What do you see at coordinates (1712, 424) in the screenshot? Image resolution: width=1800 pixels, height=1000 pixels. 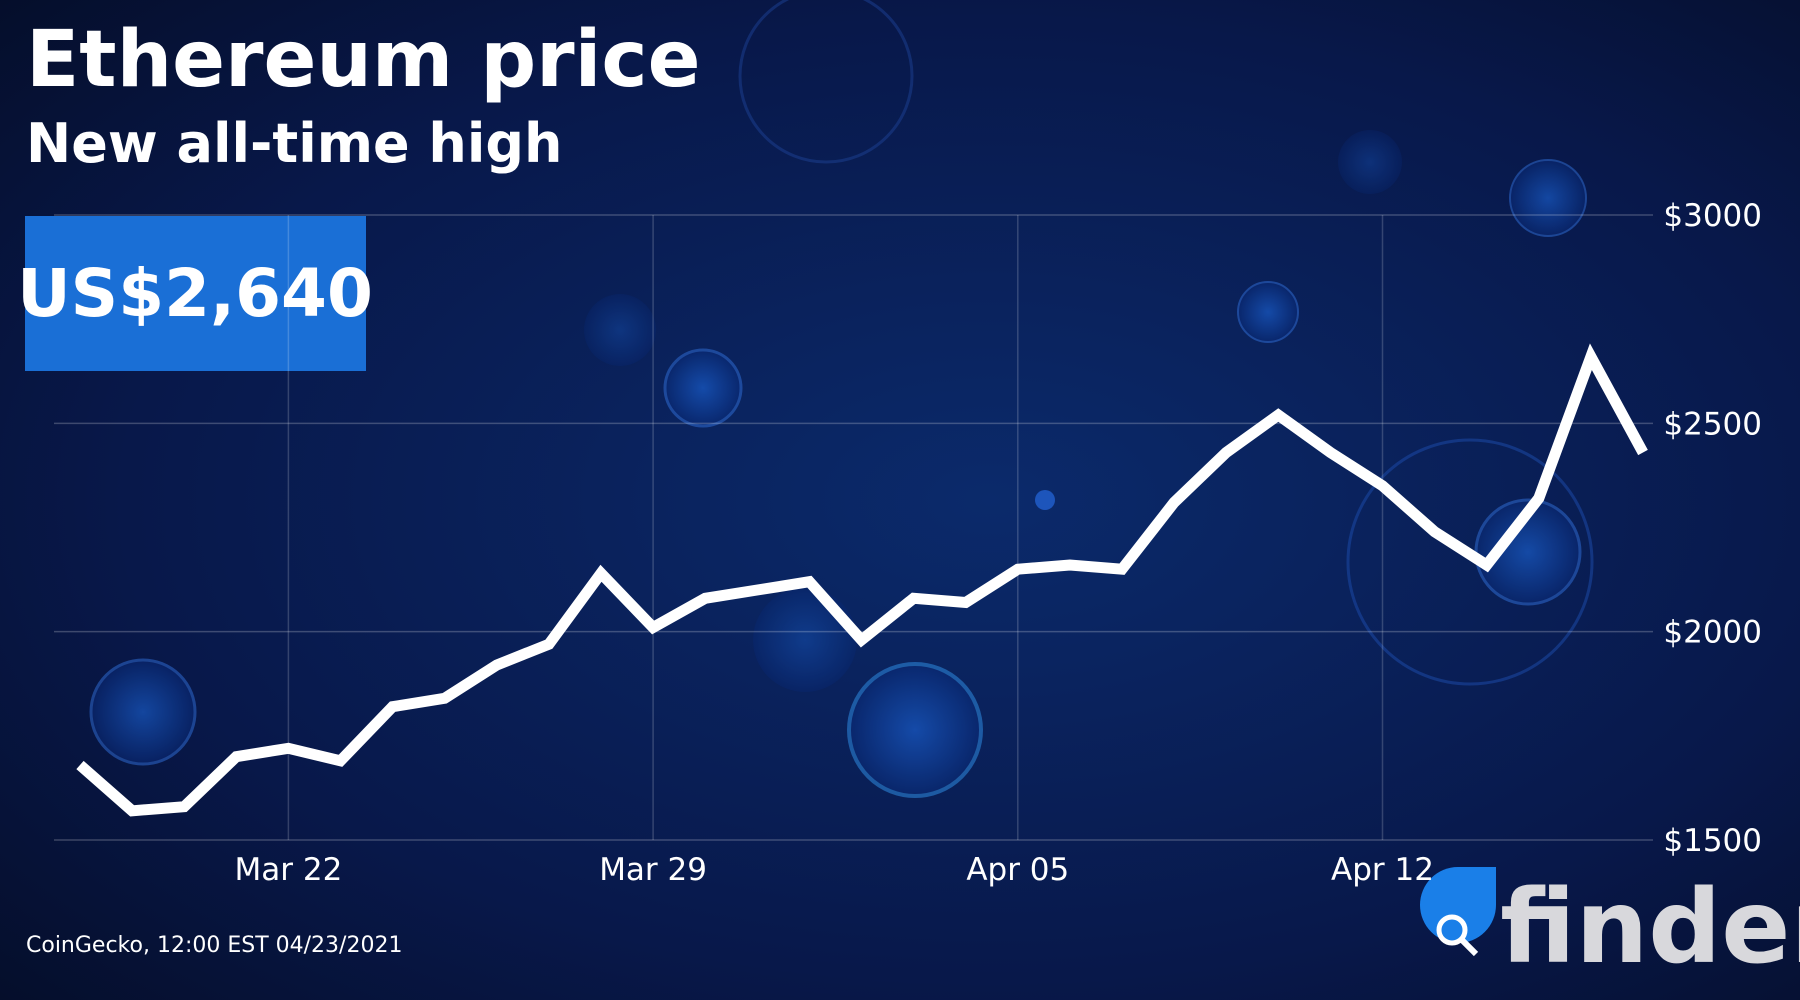 I see `y-tick-label: $2500` at bounding box center [1712, 424].